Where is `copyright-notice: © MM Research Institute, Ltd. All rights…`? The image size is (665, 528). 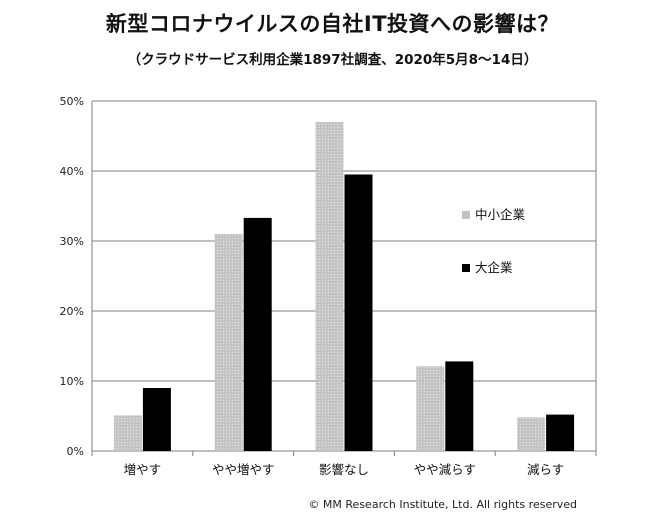 copyright-notice: © MM Research Institute, Ltd. All rights… is located at coordinates (442, 504).